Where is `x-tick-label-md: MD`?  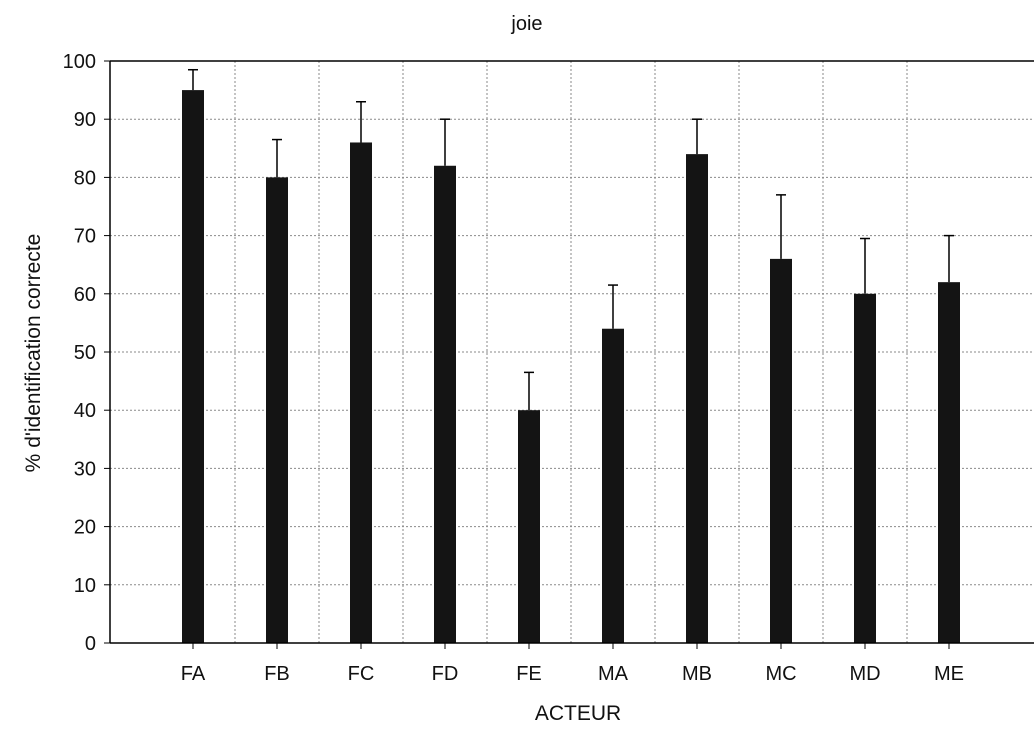
x-tick-label-md: MD is located at coordinates (864, 674).